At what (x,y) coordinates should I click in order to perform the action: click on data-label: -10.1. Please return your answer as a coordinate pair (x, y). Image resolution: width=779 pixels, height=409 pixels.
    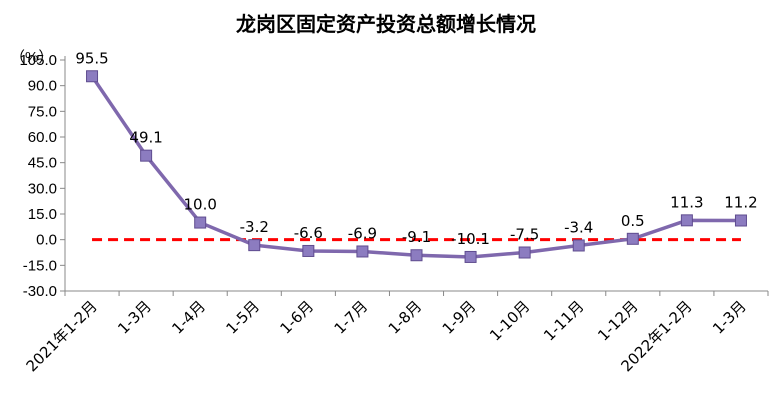
    Looking at the image, I should click on (470, 239).